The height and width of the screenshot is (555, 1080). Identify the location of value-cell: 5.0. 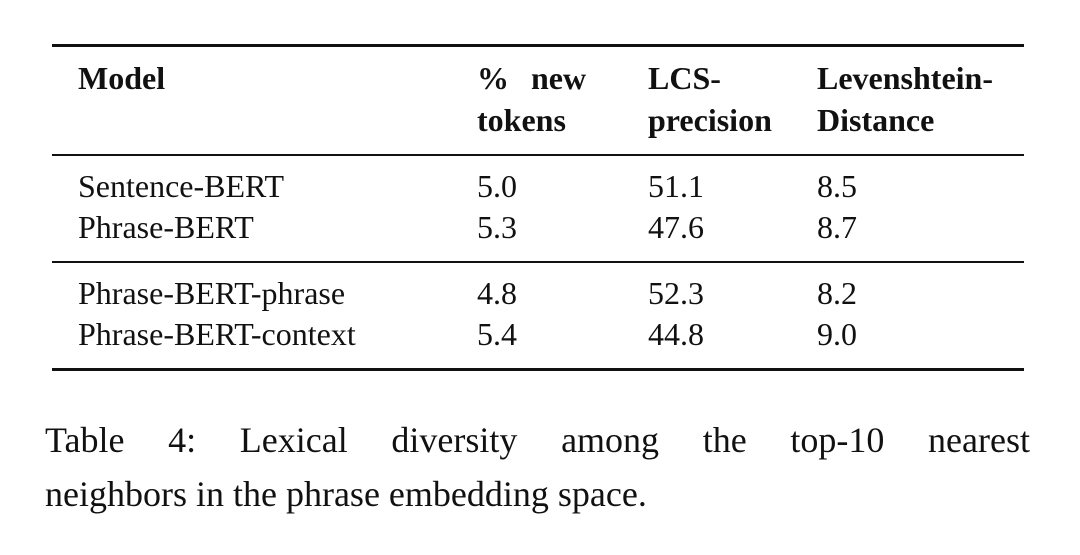
(497, 186).